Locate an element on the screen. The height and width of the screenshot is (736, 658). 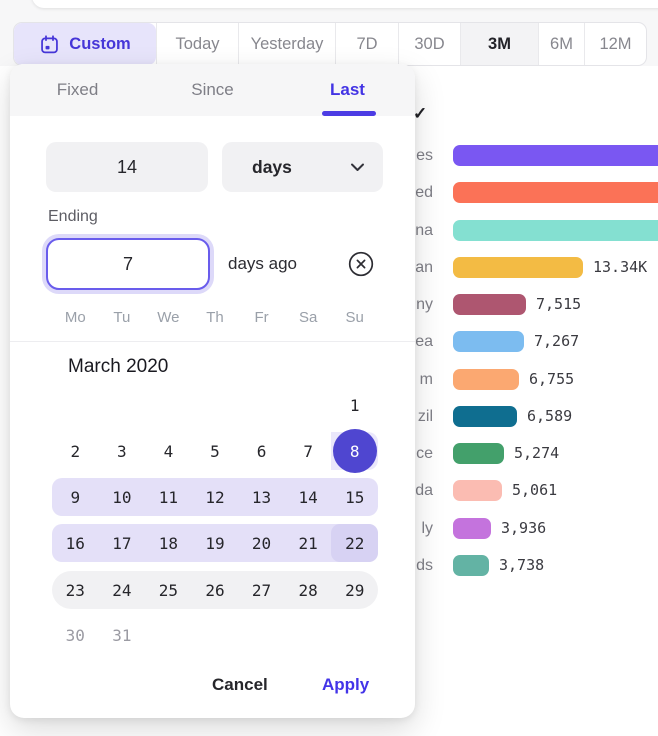
calendar-day-4: 4 is located at coordinates (168, 451).